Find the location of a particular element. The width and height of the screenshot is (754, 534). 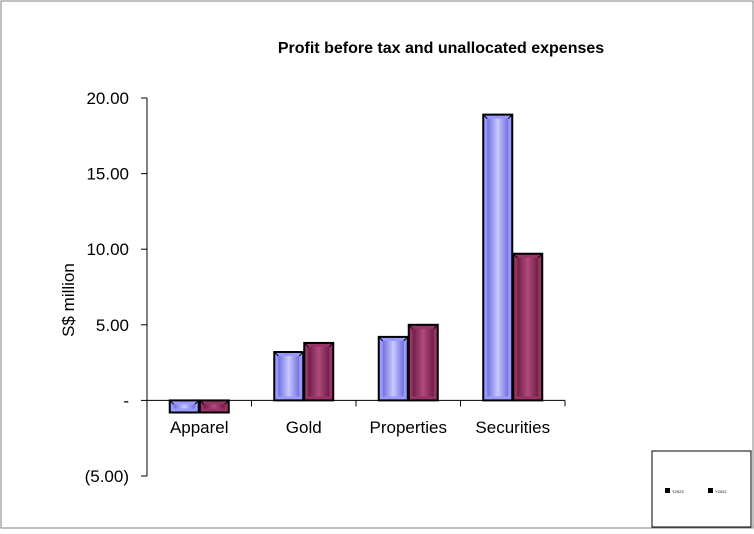

x-tick-label: Gold is located at coordinates (304, 427).